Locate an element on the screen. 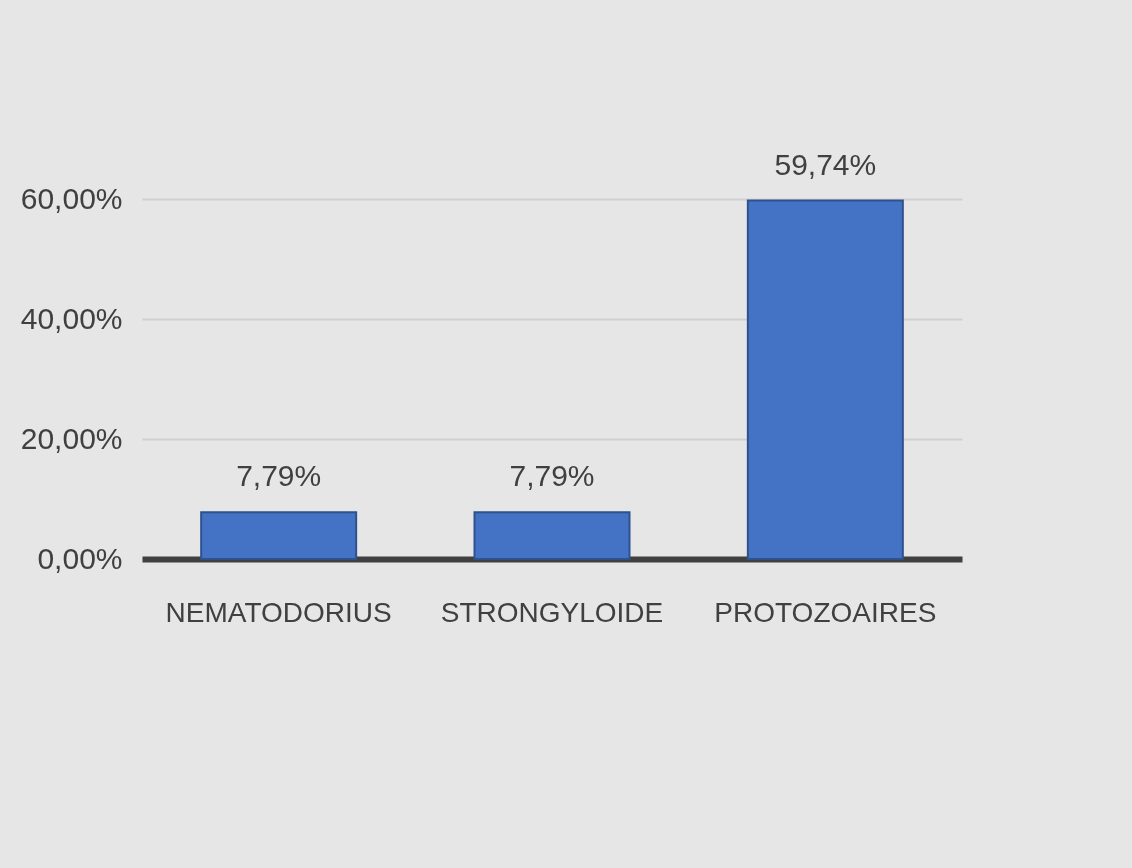 The width and height of the screenshot is (1132, 868). y-tick-label: 0,00% is located at coordinates (80, 558).